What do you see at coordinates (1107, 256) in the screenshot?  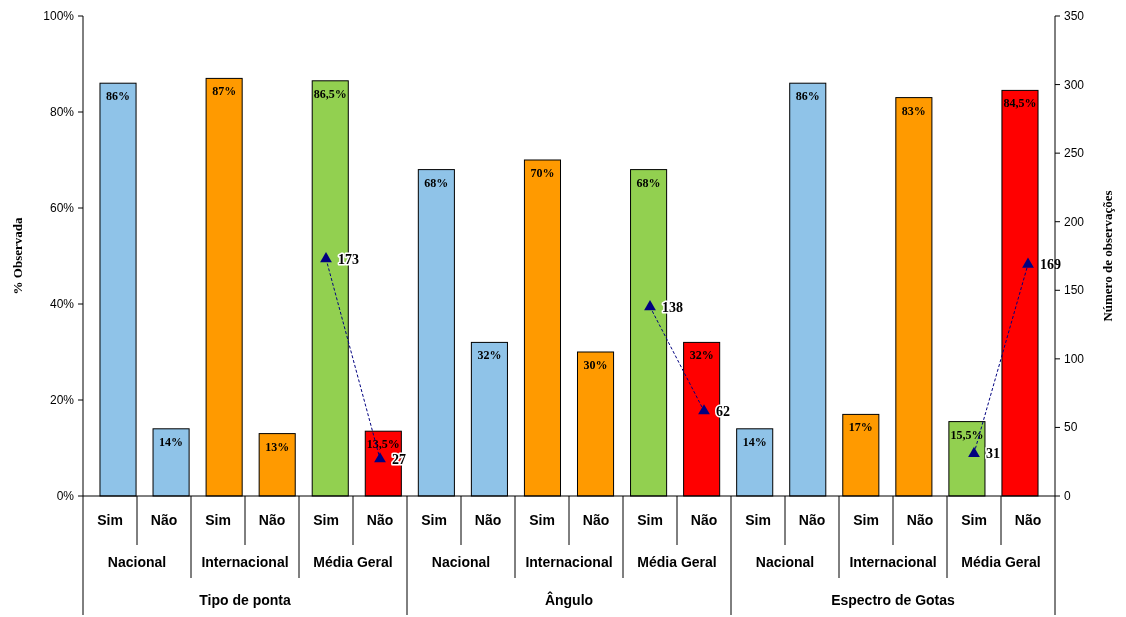 I see `y2-axis-title: Número de observações` at bounding box center [1107, 256].